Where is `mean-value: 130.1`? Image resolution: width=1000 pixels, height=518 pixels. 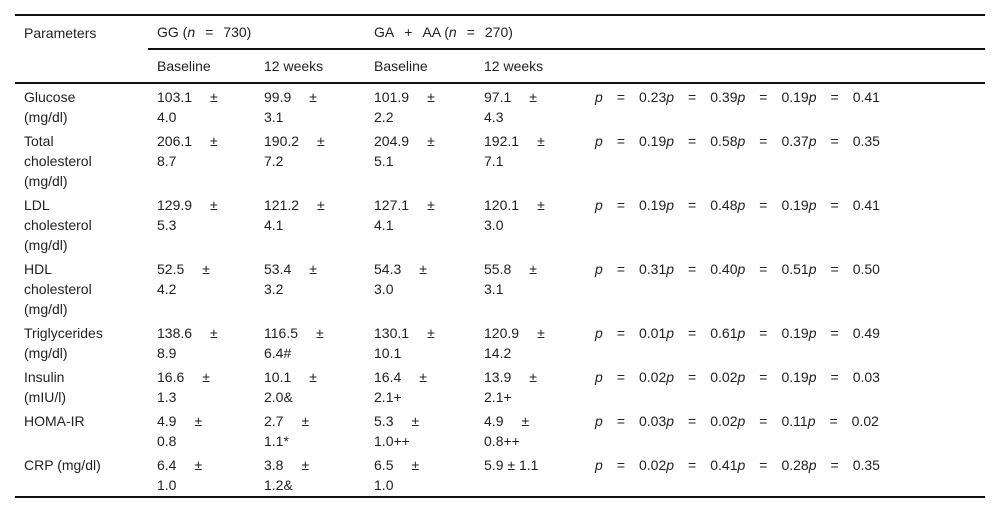
mean-value: 130.1 is located at coordinates (392, 333).